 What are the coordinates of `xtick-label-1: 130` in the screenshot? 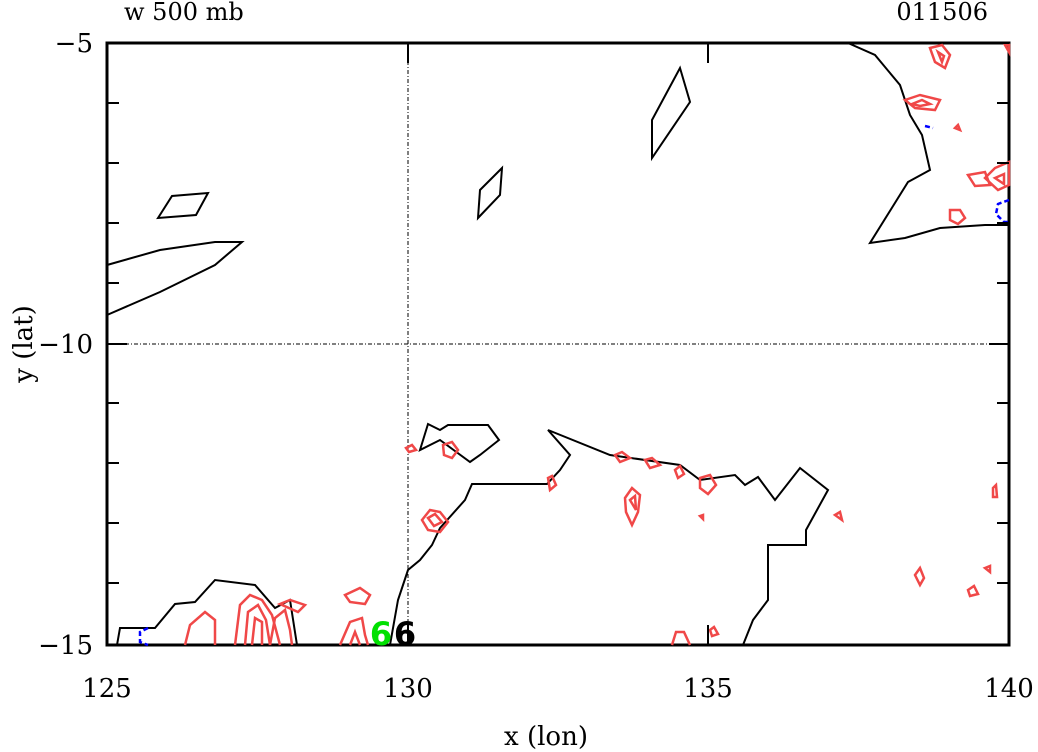 It's located at (408, 689).